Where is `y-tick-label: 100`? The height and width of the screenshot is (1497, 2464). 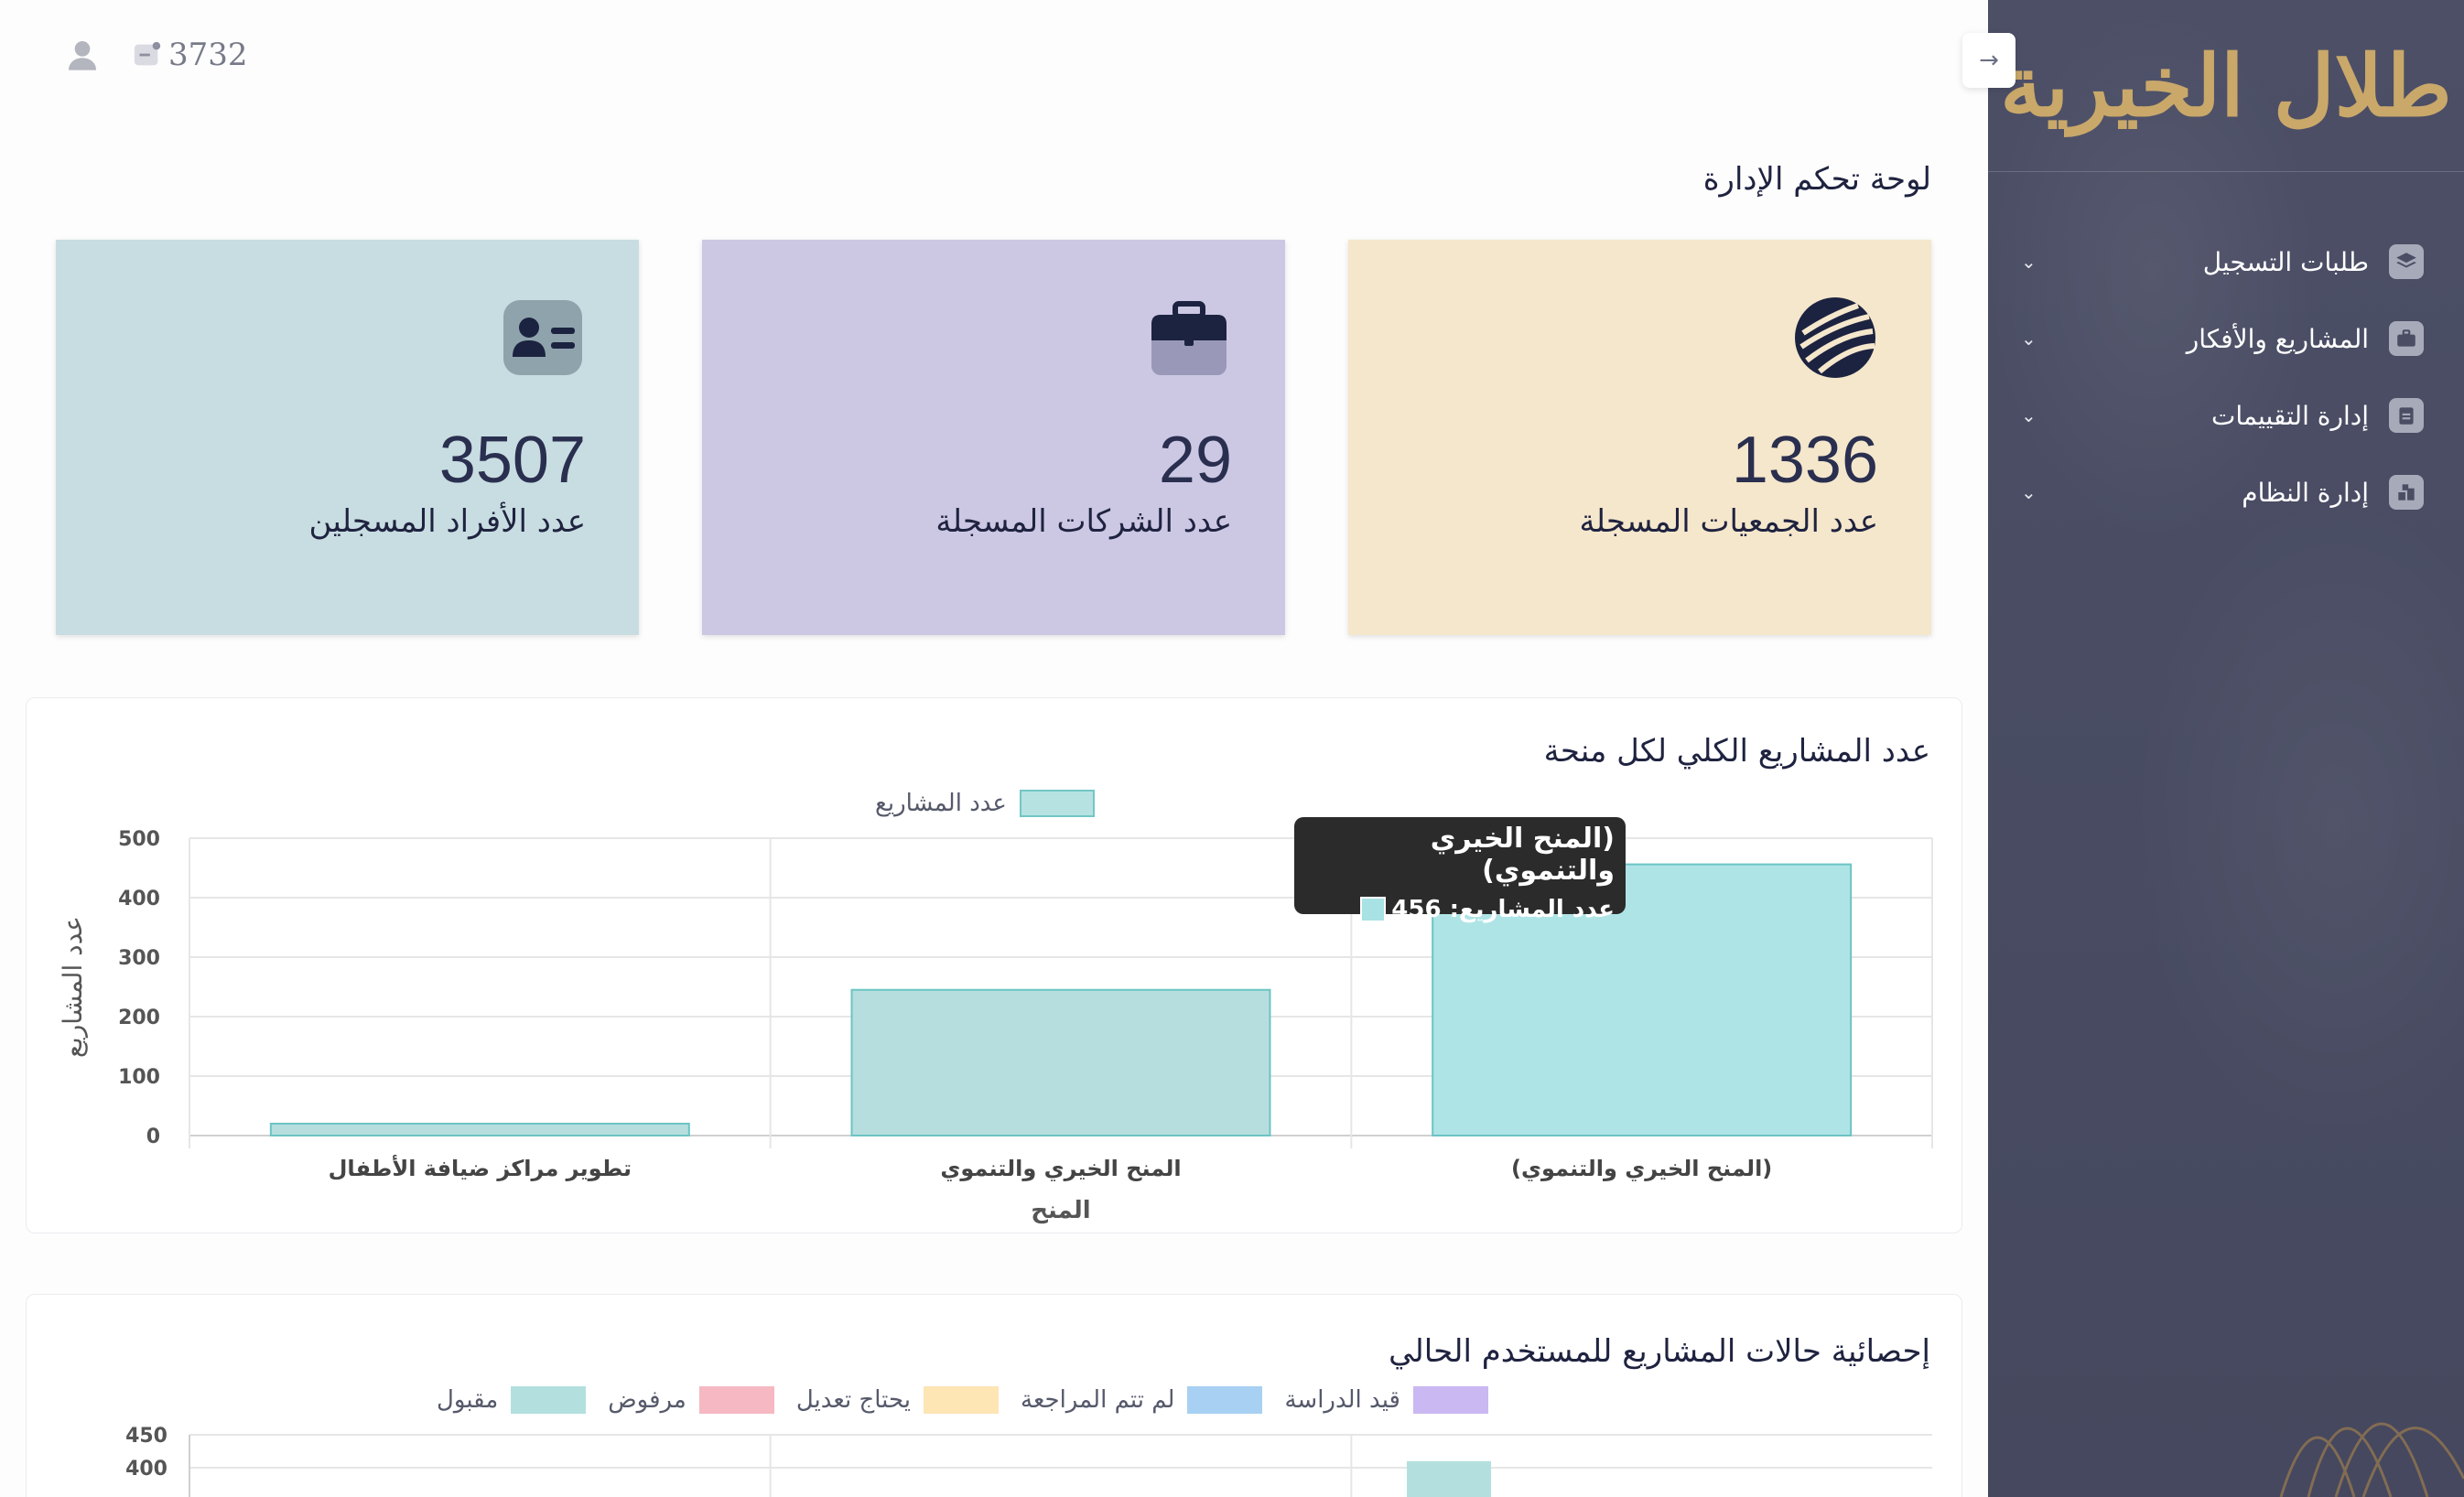
y-tick-label: 100 is located at coordinates (139, 1077).